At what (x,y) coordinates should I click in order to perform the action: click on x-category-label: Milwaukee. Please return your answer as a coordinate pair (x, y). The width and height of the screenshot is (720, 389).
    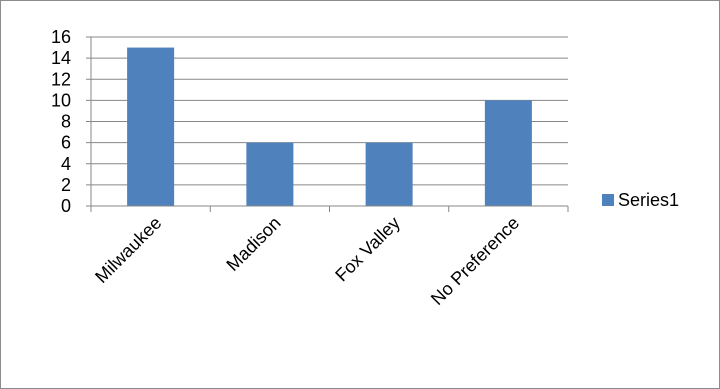
    Looking at the image, I should click on (128, 250).